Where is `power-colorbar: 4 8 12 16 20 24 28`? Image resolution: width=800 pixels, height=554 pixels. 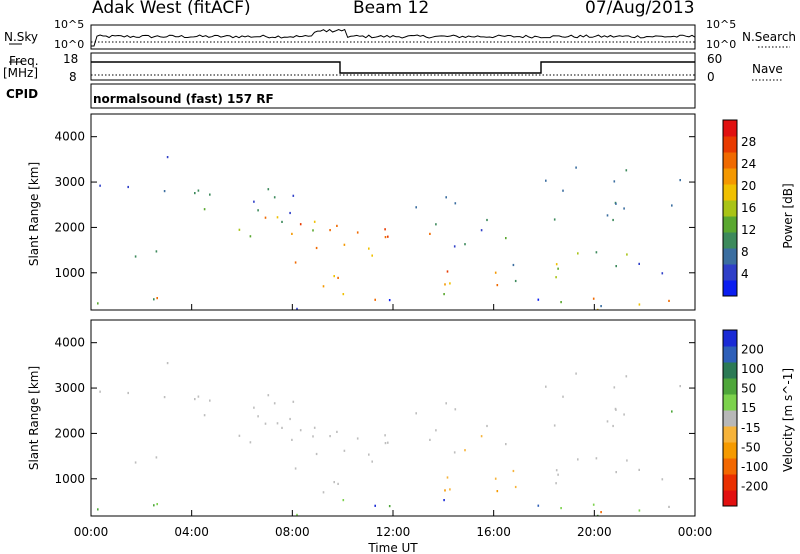 power-colorbar: 4 8 12 16 20 24 28 is located at coordinates (739, 208).